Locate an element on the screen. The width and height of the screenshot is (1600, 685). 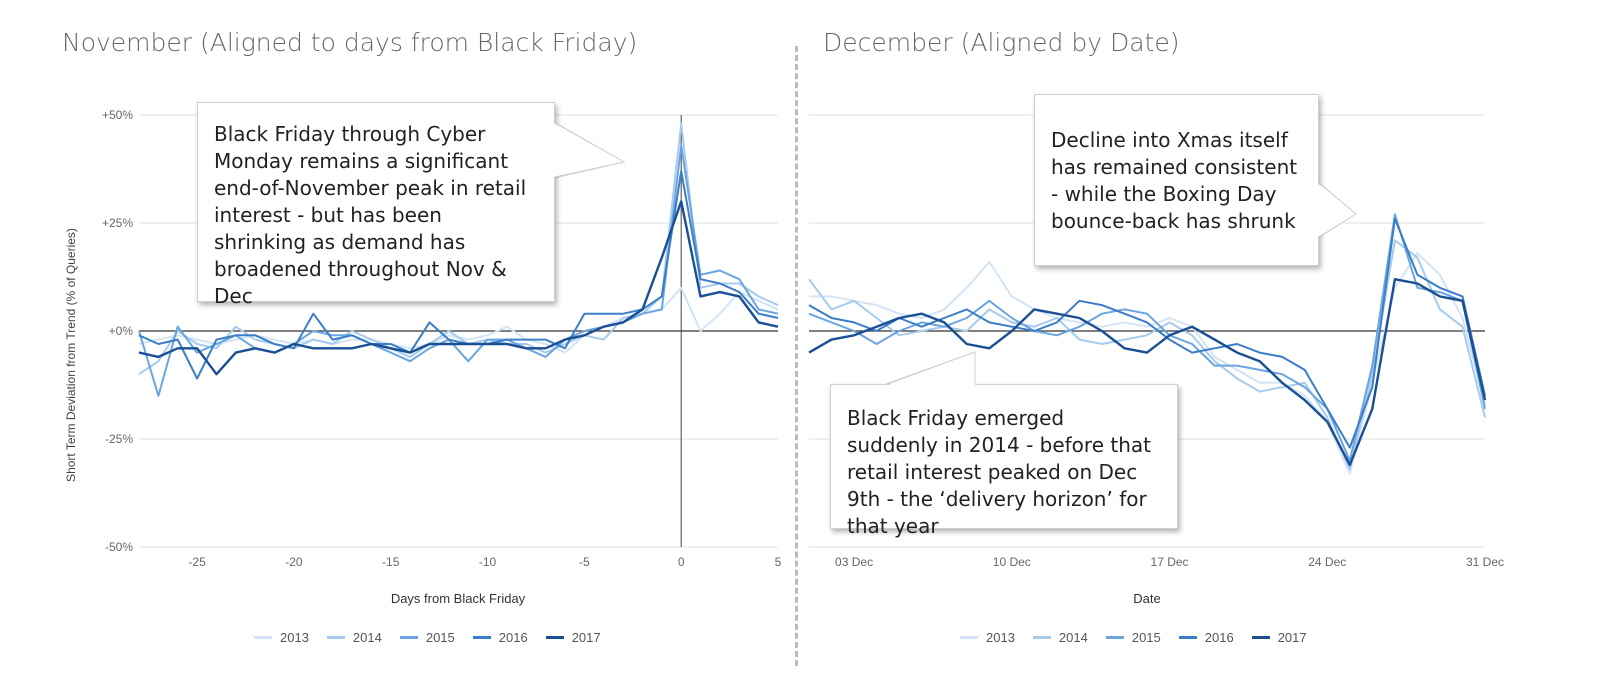
x-tick-label: -20 is located at coordinates (294, 562).